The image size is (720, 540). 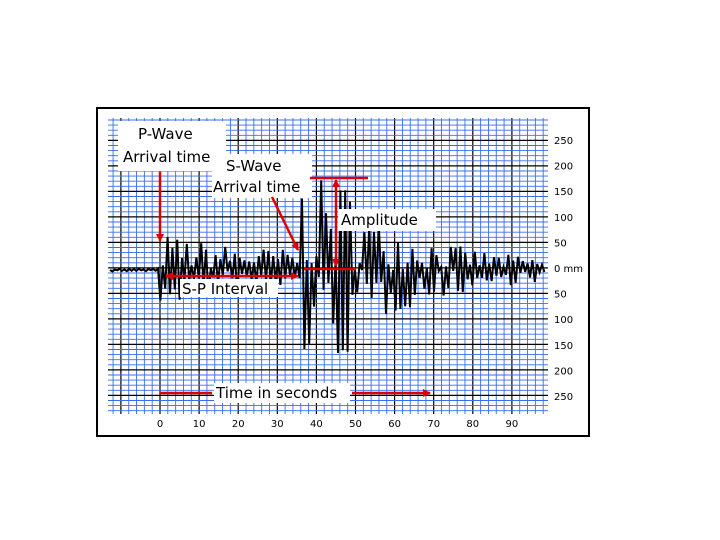 What do you see at coordinates (394, 424) in the screenshot?
I see `x-tick-label: 60` at bounding box center [394, 424].